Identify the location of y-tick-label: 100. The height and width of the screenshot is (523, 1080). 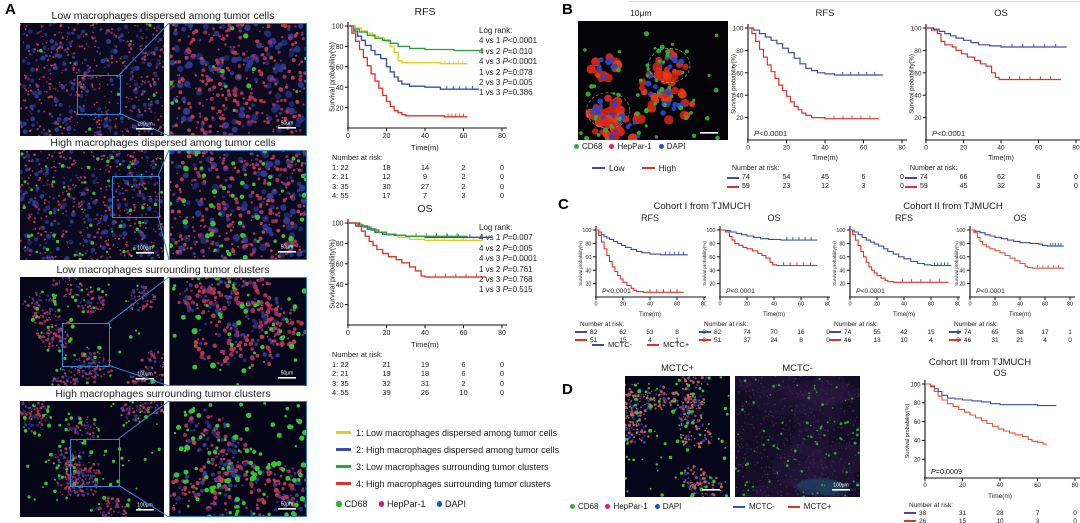
(338, 224).